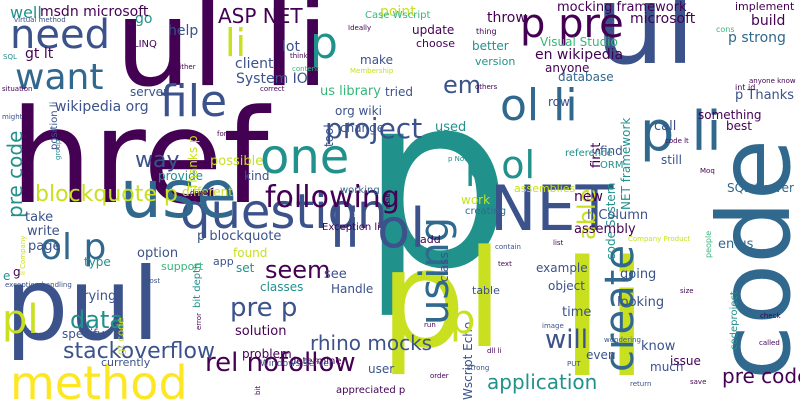 Image resolution: width=800 pixels, height=400 pixels. I want to click on word: determine, so click(316, 361).